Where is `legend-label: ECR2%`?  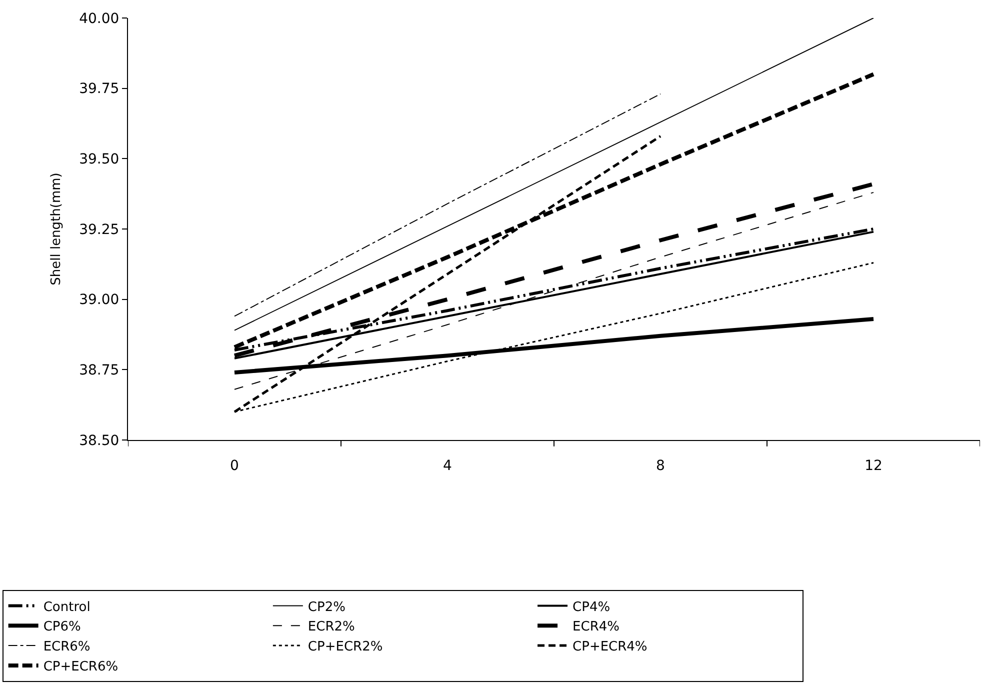 legend-label: ECR2% is located at coordinates (331, 627).